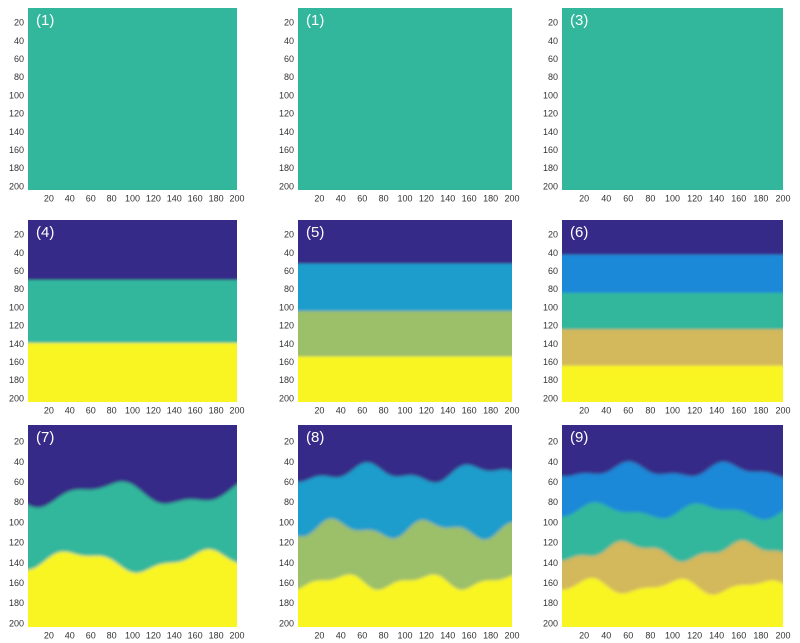 This screenshot has width=800, height=643. Describe the element at coordinates (579, 437) in the screenshot. I see `panel-label: (9)` at that location.